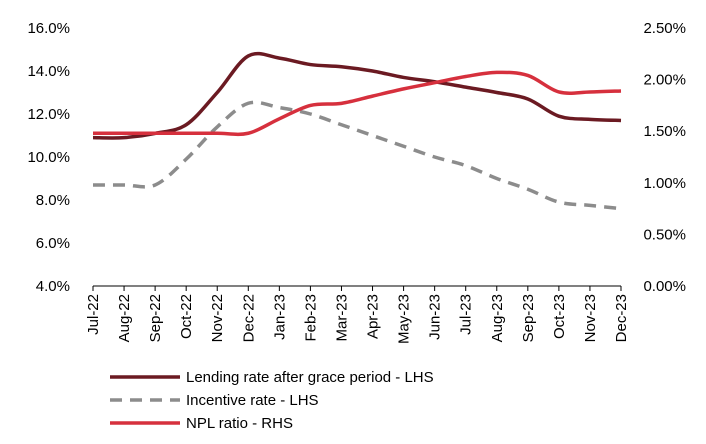 The width and height of the screenshot is (706, 444). Describe the element at coordinates (310, 377) in the screenshot. I see `legend-label-0: Lending rate after grace period - LHS` at that location.